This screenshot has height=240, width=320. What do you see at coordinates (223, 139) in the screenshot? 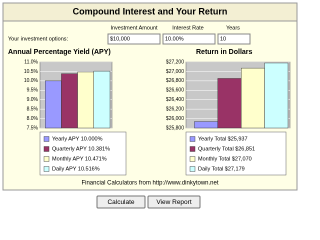
I see `legend-label: Yearly Total $25,937` at bounding box center [223, 139].